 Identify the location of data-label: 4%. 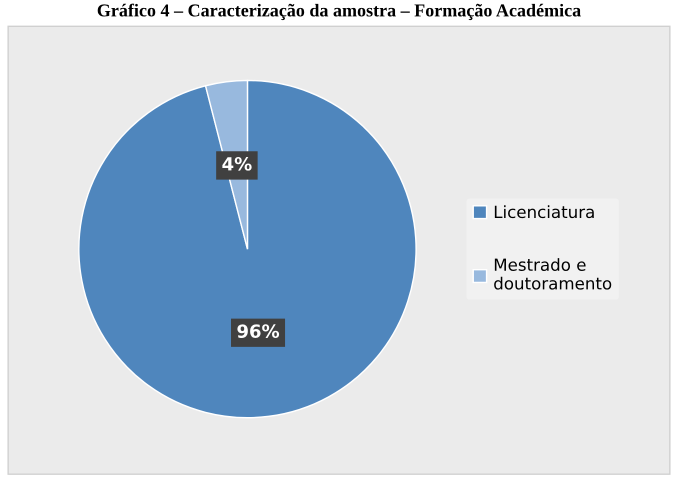
(237, 164).